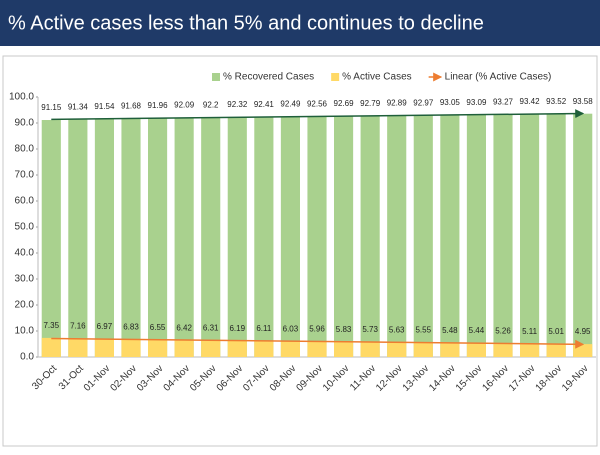  What do you see at coordinates (530, 331) in the screenshot?
I see `data-label: 5.11` at bounding box center [530, 331].